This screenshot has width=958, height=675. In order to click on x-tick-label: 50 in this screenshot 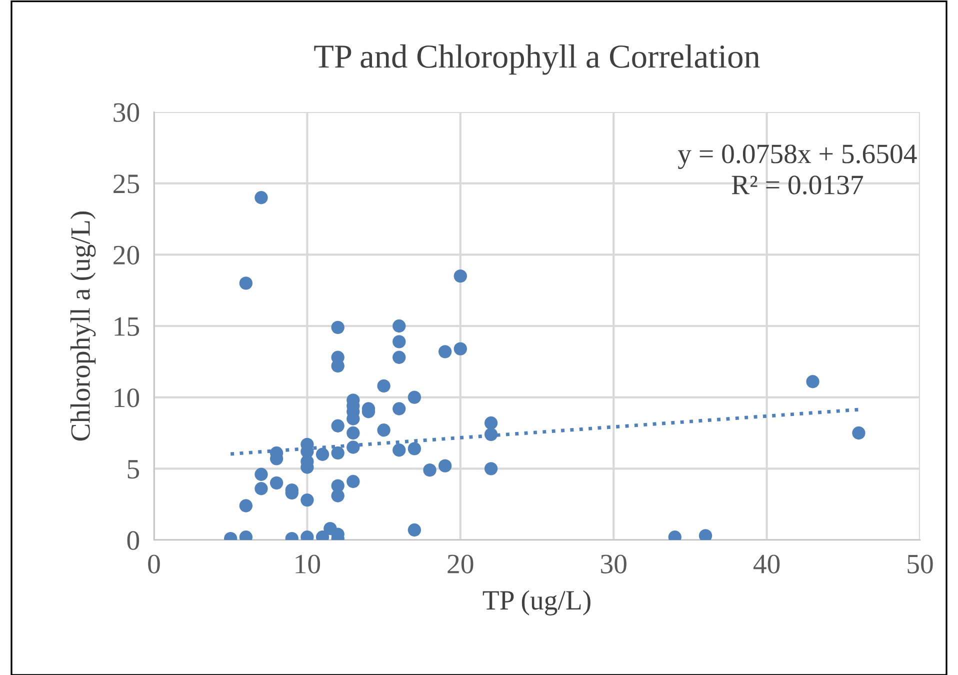, I will do `click(920, 564)`.